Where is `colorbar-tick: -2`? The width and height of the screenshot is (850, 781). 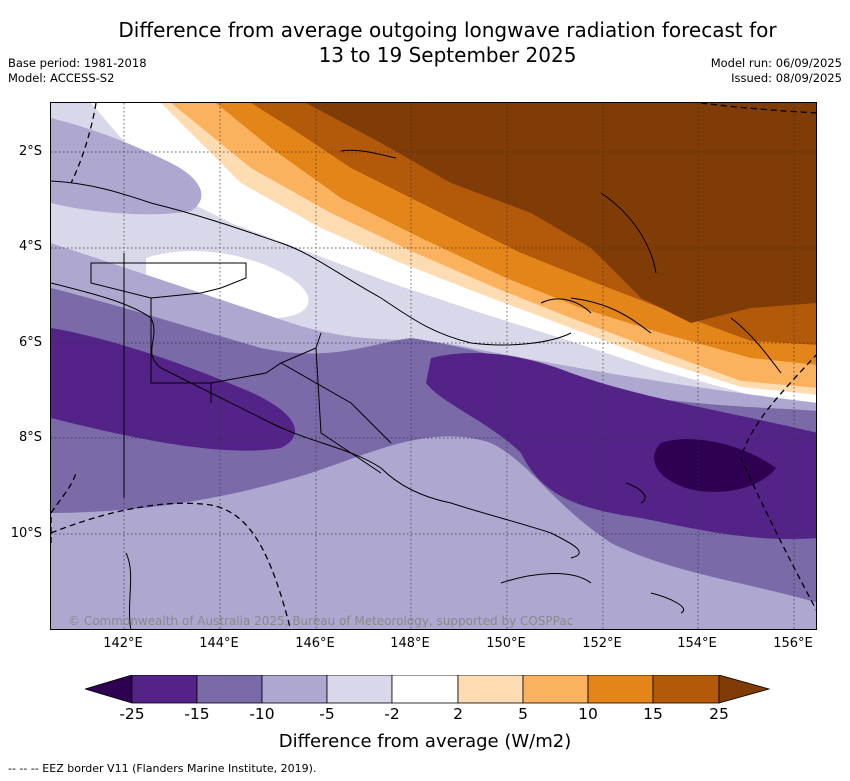
colorbar-tick: -2 is located at coordinates (392, 714).